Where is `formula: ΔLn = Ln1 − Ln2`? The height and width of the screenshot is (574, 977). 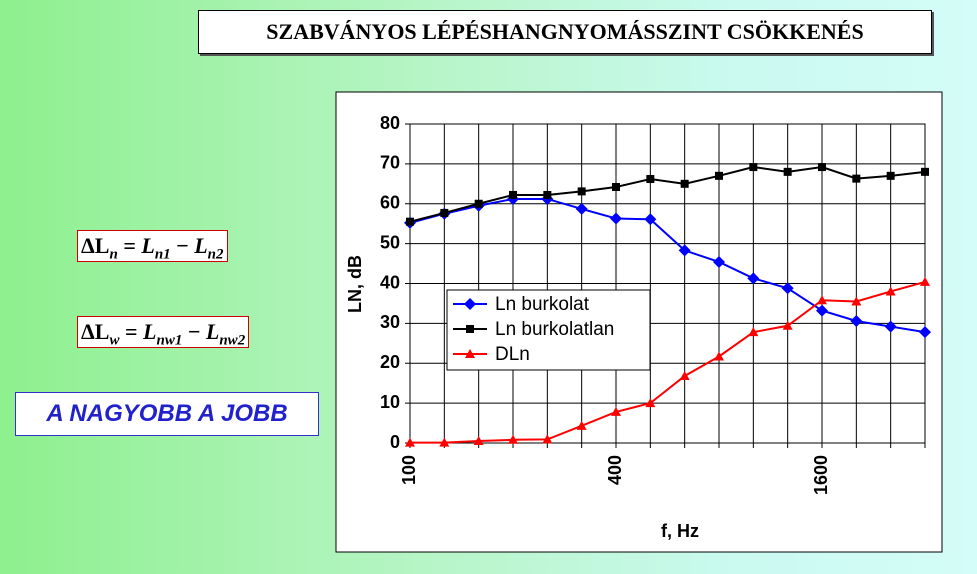 formula: ΔLn = Ln1 − Ln2 is located at coordinates (152, 246).